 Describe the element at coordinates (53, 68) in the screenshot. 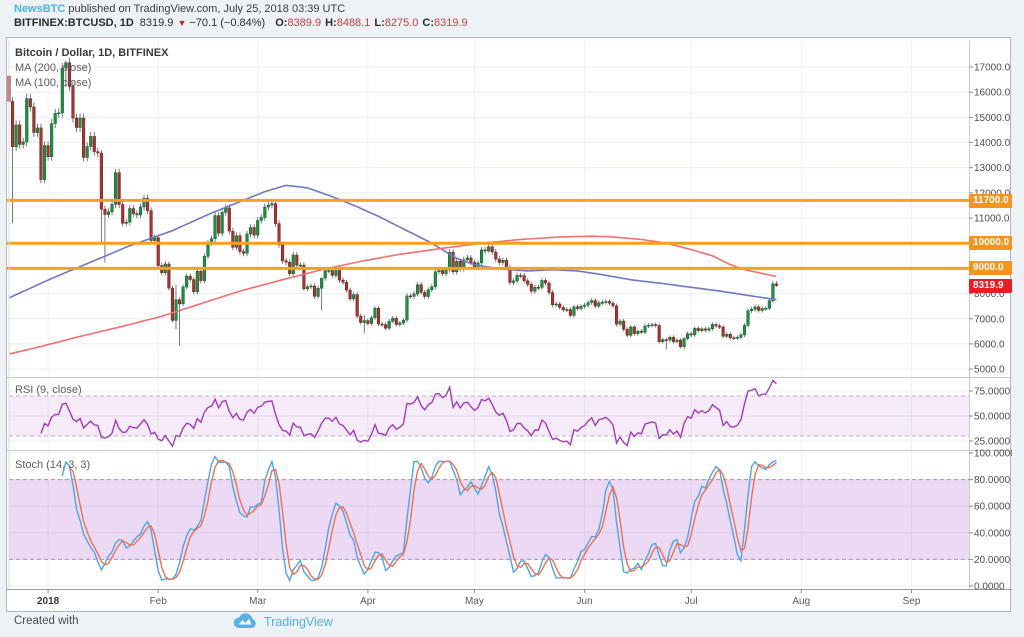

I see `ma200-legend: MA (200, close)` at that location.